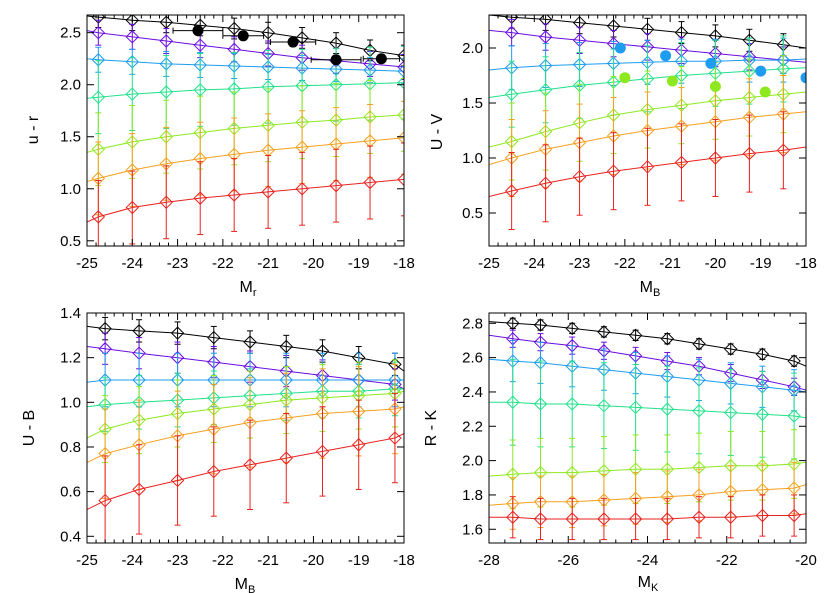 The height and width of the screenshot is (593, 830). I want to click on panel-2-xtick-label: -21, so click(268, 560).